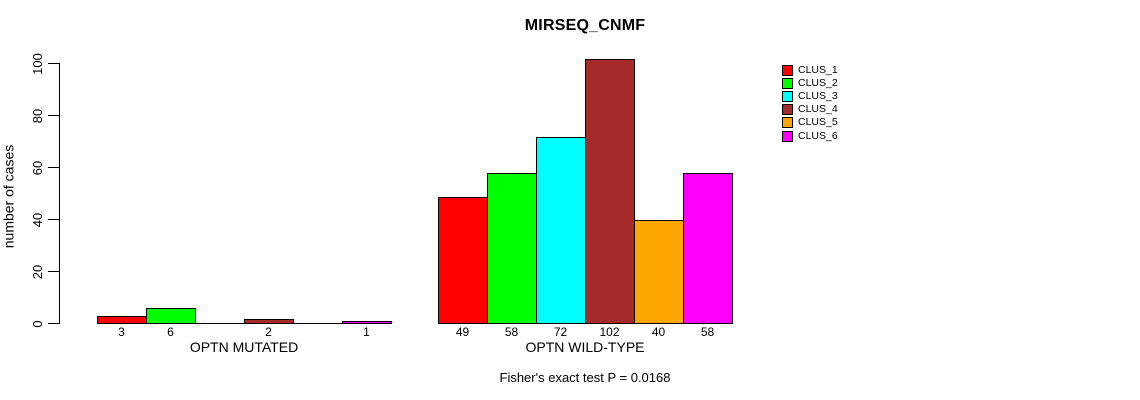  I want to click on y-axis-tick-label: 20, so click(37, 272).